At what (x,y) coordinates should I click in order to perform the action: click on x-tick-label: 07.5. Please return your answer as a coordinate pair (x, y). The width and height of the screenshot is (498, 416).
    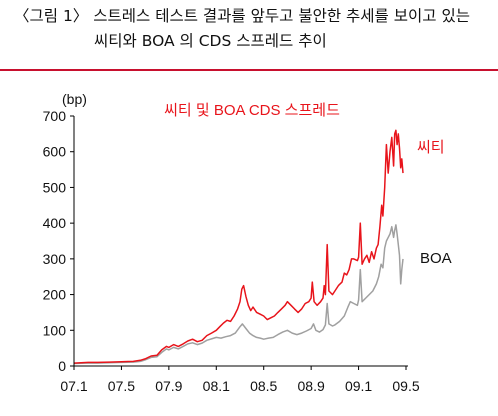
    Looking at the image, I should click on (121, 386).